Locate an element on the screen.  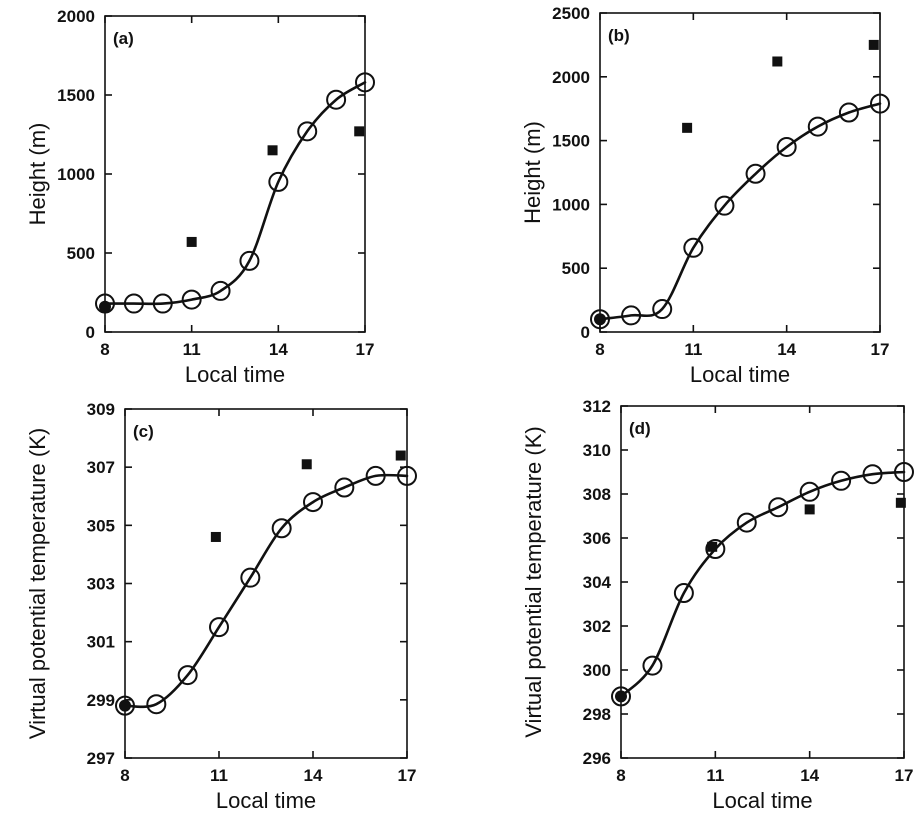
panel-label: (a) is located at coordinates (123, 38).